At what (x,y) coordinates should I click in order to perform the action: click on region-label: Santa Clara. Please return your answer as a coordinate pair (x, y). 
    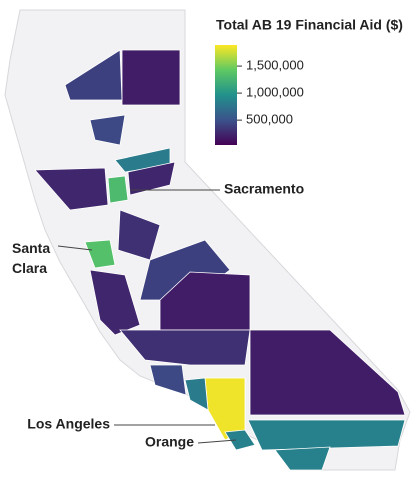
    Looking at the image, I should click on (31, 258).